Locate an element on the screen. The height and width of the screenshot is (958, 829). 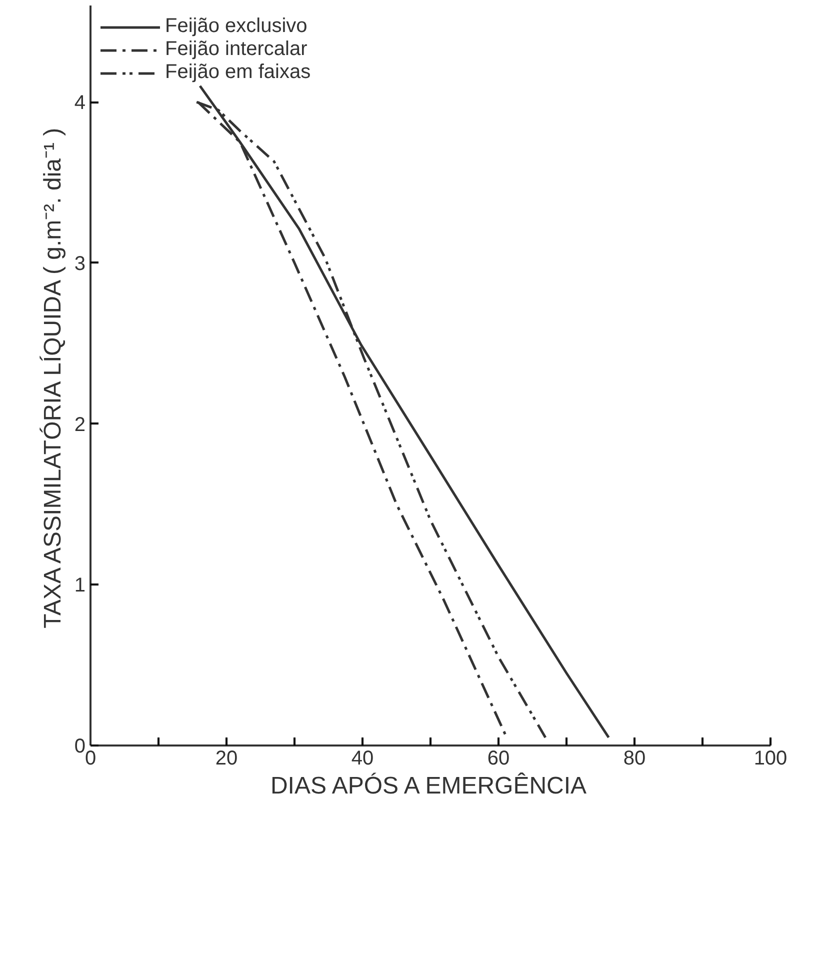
legend-label: Feijão intercalar is located at coordinates (236, 49).